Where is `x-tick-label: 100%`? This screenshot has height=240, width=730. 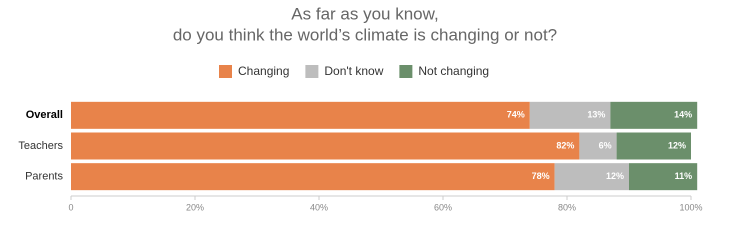
x-tick-label: 100% is located at coordinates (690, 207).